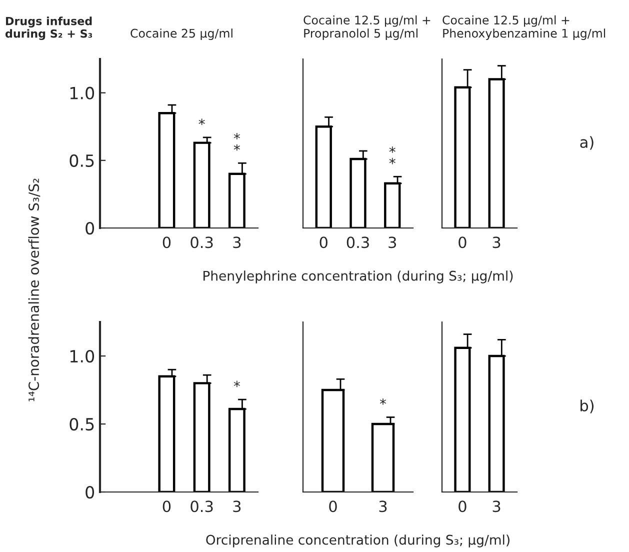  Describe the element at coordinates (358, 277) in the screenshot. I see `x-axis-title: Phenylephrine concentration (during S₃; μg/ml)` at that location.